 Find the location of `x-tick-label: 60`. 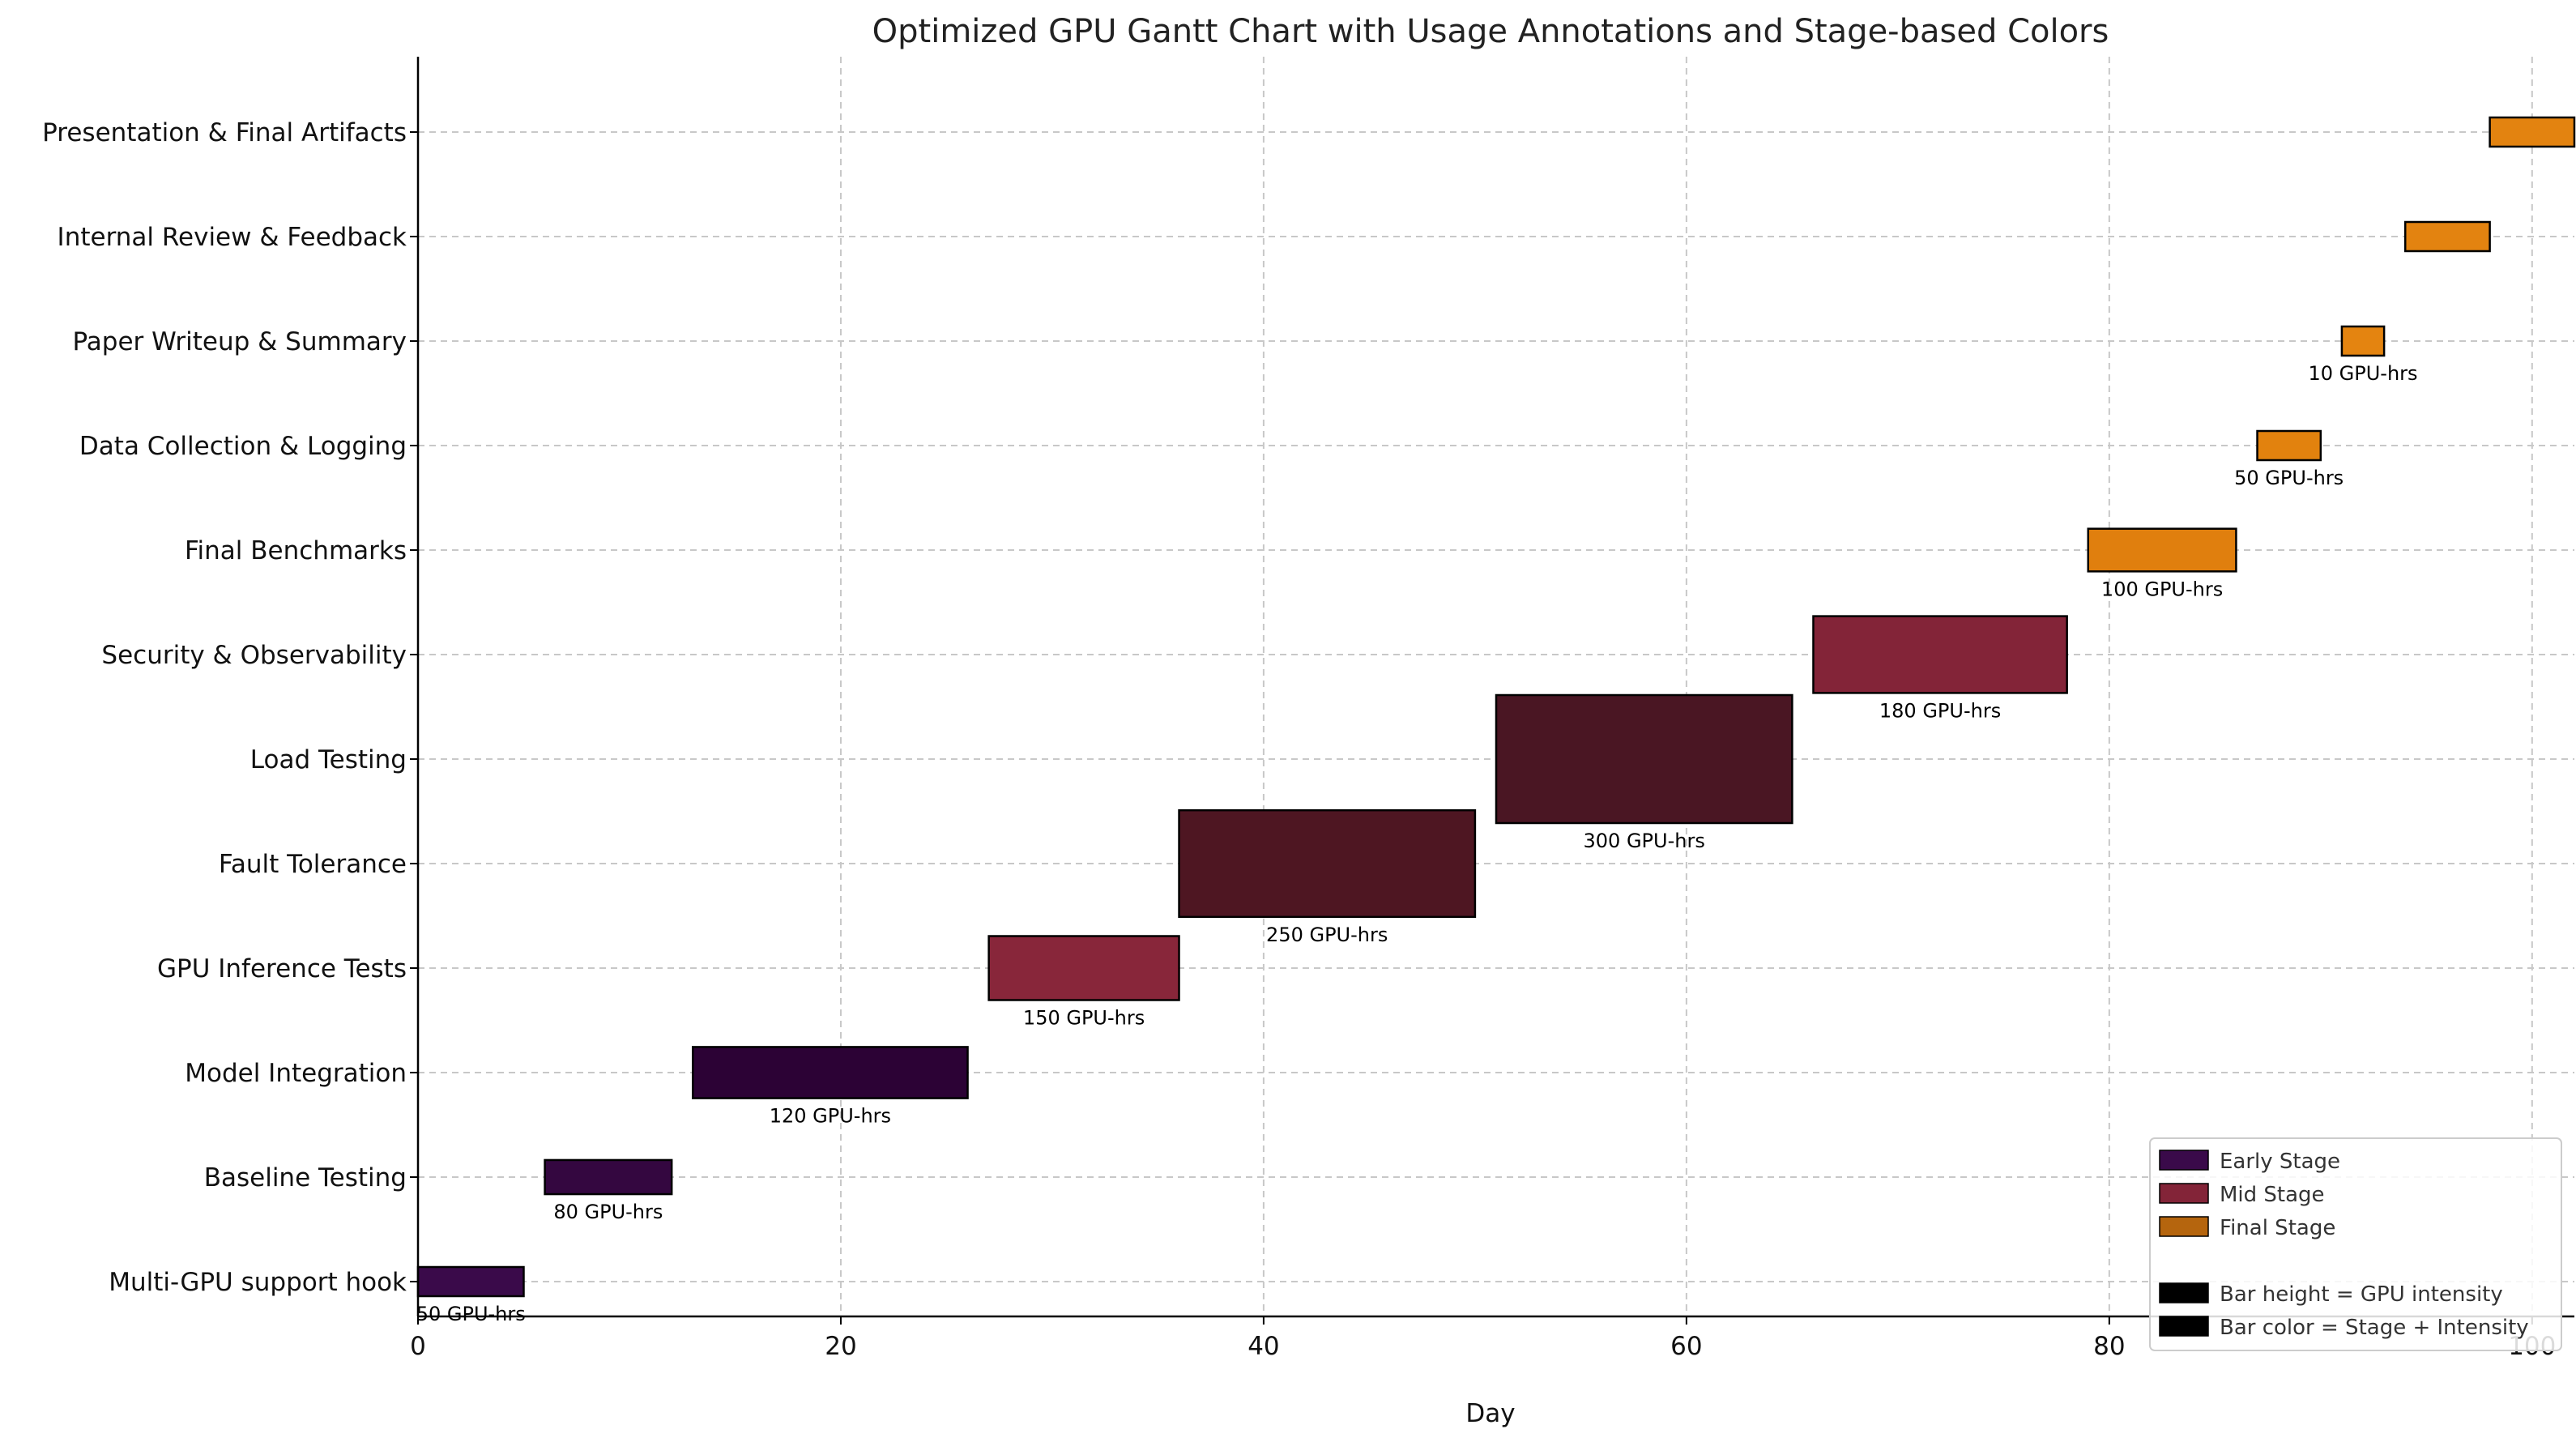

x-tick-label: 60 is located at coordinates (1686, 1346).